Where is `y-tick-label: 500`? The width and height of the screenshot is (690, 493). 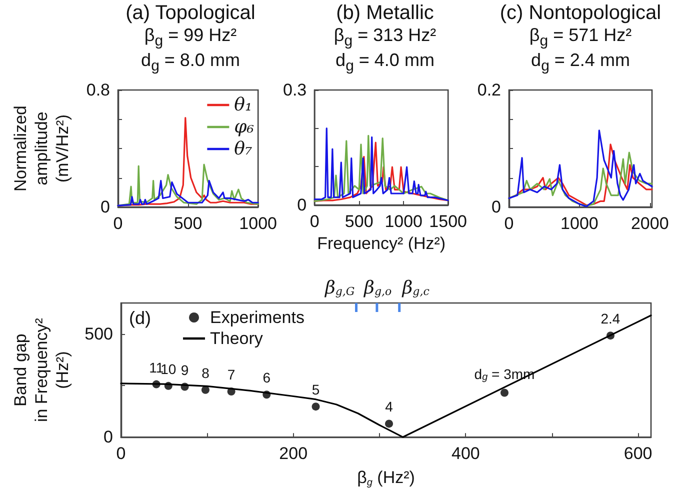
y-tick-label: 500 is located at coordinates (98, 334).